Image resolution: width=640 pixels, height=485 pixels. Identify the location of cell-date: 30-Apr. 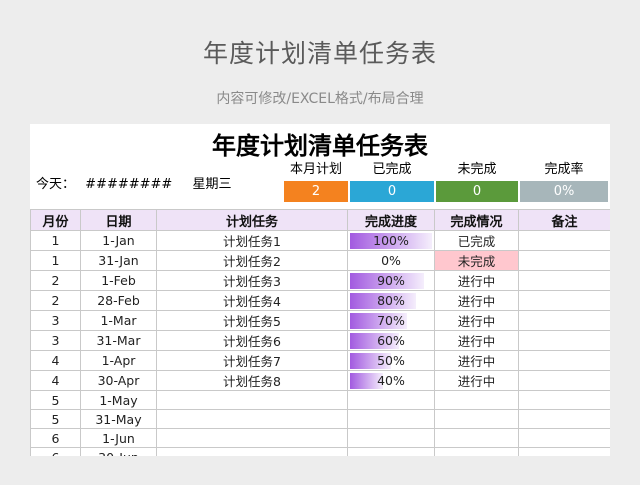
(118, 380).